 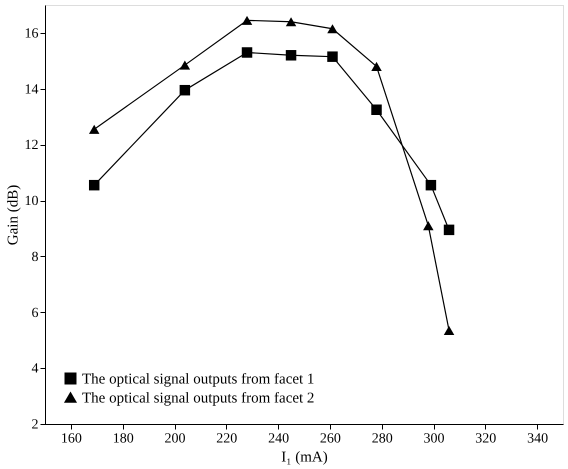 What do you see at coordinates (35, 313) in the screenshot?
I see `y-tick-label: 6` at bounding box center [35, 313].